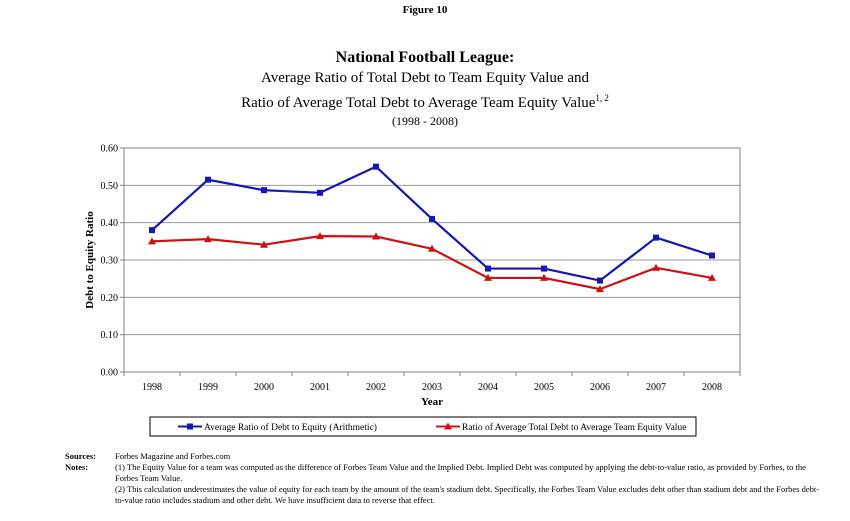 The width and height of the screenshot is (850, 521). Describe the element at coordinates (656, 387) in the screenshot. I see `x-tick-label: 2007` at that location.